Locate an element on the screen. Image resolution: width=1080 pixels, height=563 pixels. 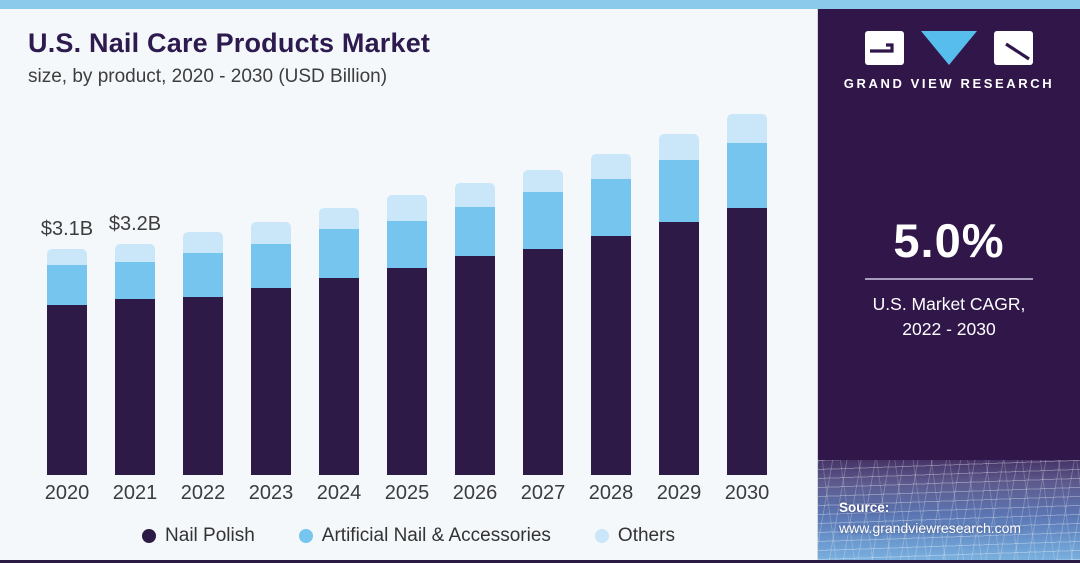
logo-letter-v-icon is located at coordinates (949, 48).